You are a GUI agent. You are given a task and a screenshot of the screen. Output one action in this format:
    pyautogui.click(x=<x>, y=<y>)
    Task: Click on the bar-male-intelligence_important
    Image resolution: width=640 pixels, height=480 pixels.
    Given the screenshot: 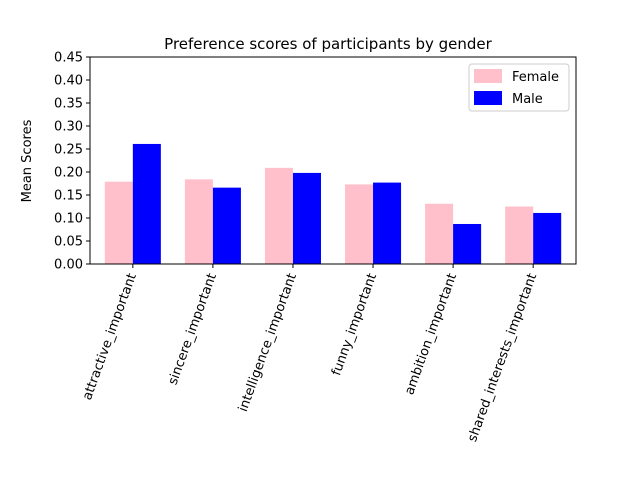 What is the action you would take?
    pyautogui.click(x=306, y=218)
    